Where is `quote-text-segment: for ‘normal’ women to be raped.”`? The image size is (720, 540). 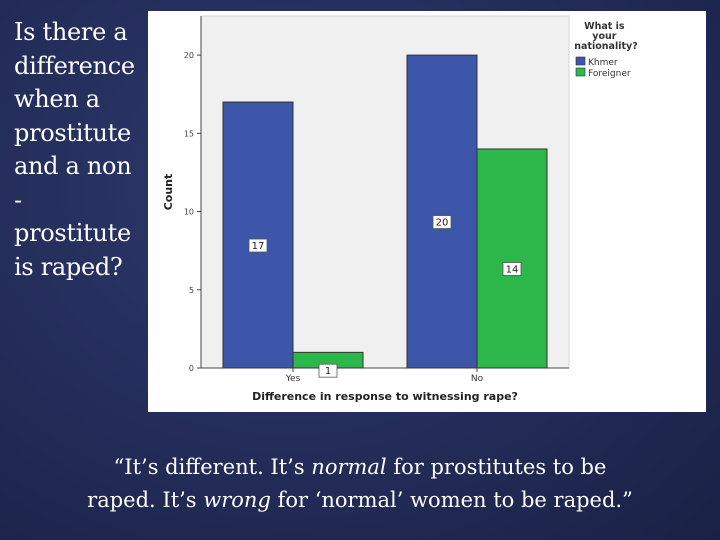
quote-text-segment: for ‘normal’ women to be raped.” is located at coordinates (451, 500).